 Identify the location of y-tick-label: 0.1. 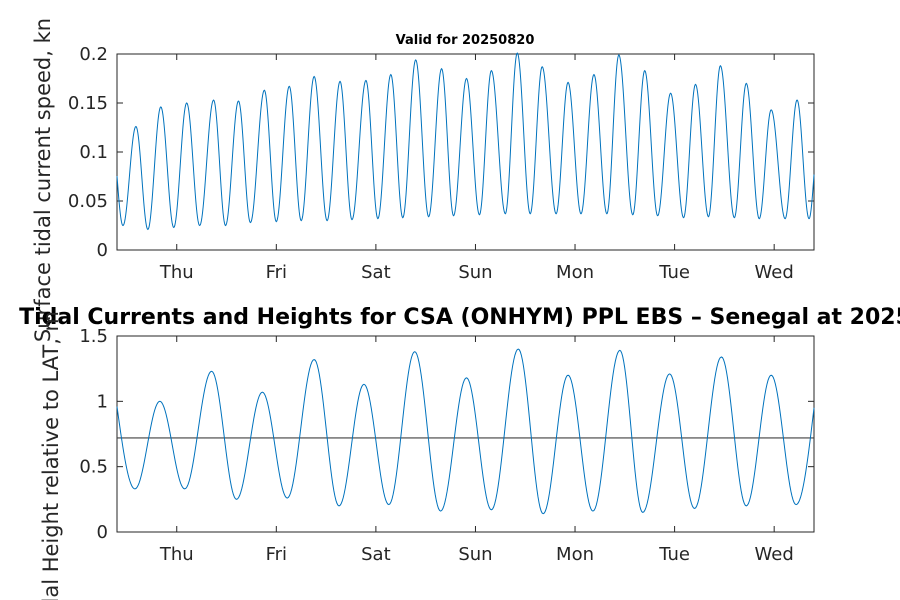
(93, 152).